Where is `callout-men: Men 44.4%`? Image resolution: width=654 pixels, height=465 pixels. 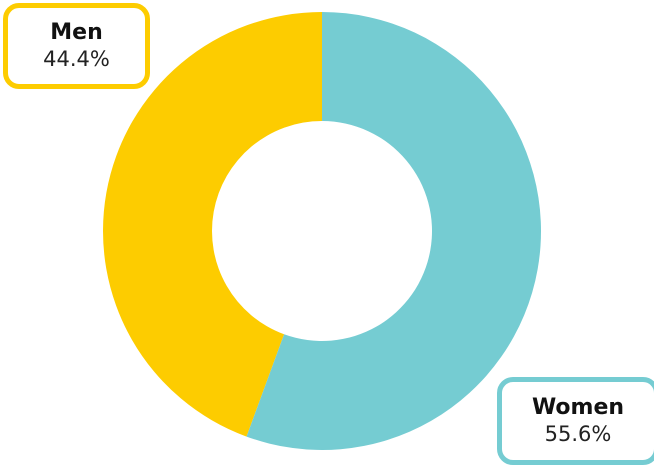
callout-men: Men 44.4% is located at coordinates (76, 46).